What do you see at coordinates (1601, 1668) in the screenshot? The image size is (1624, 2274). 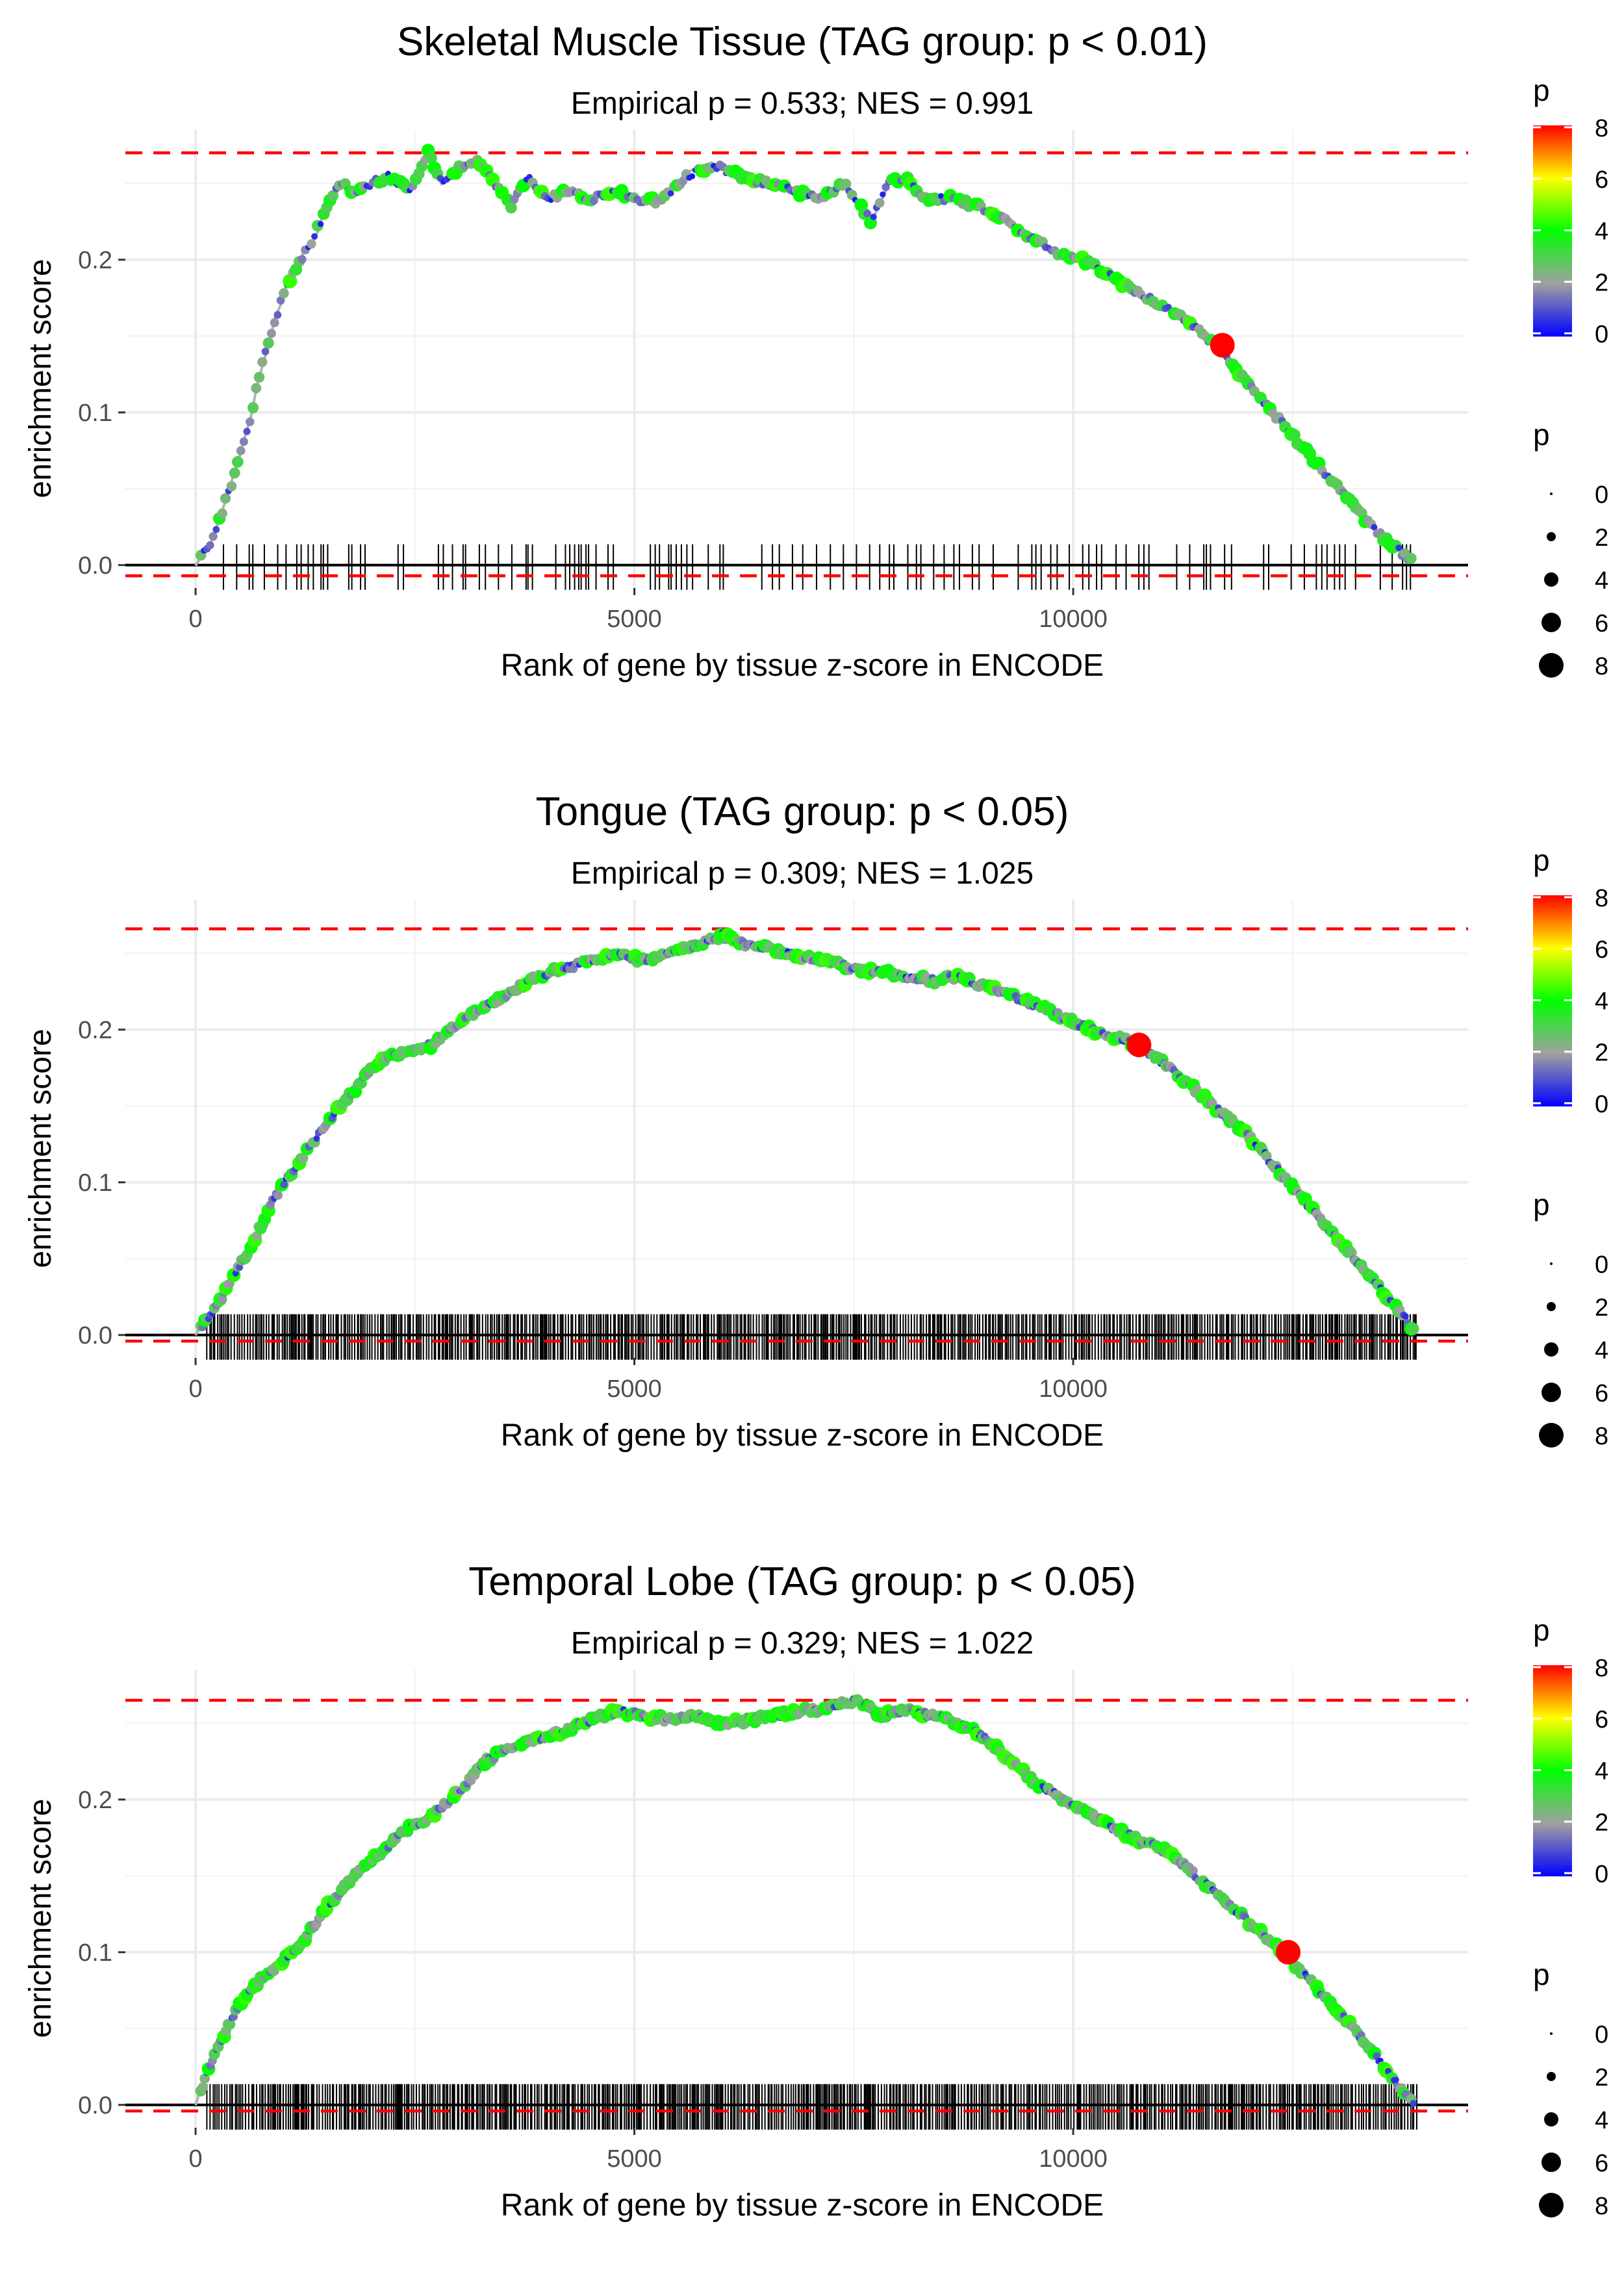 I see `color-bar-label: 8` at bounding box center [1601, 1668].